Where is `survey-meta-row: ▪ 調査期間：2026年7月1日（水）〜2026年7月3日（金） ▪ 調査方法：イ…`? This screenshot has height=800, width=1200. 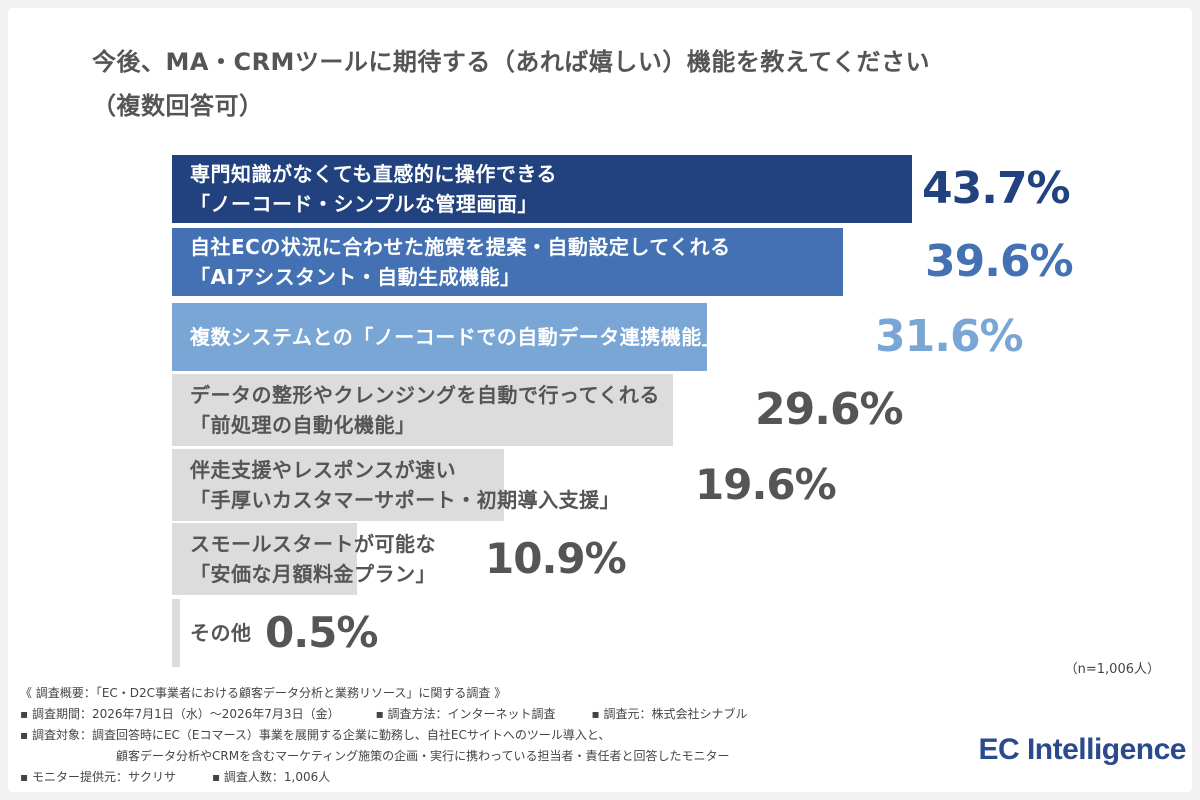 survey-meta-row: ▪ 調査期間：2026年7月1日（水）〜2026年7月3日（金） ▪ 調査方法：イ… is located at coordinates (383, 714).